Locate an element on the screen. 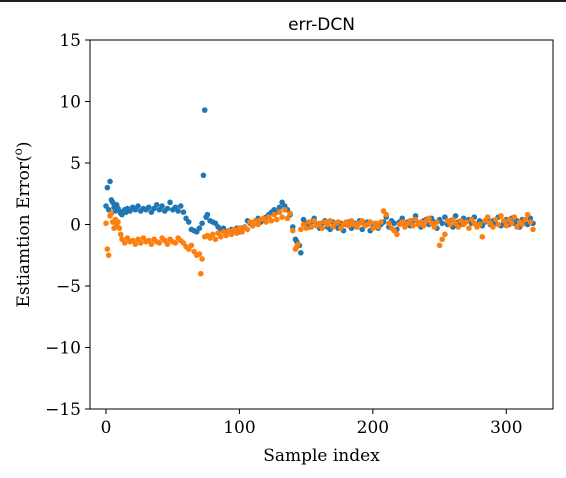 The image size is (566, 478). y-tick-label: −5 is located at coordinates (68, 287).